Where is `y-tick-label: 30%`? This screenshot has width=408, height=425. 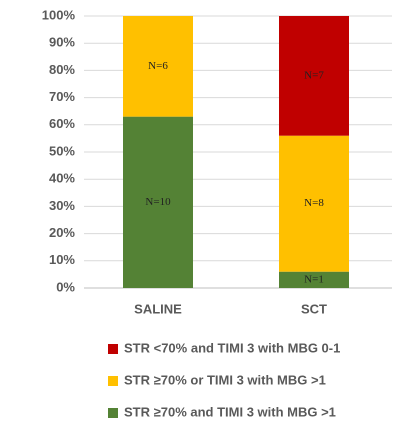 y-tick-label: 30% is located at coordinates (62, 205).